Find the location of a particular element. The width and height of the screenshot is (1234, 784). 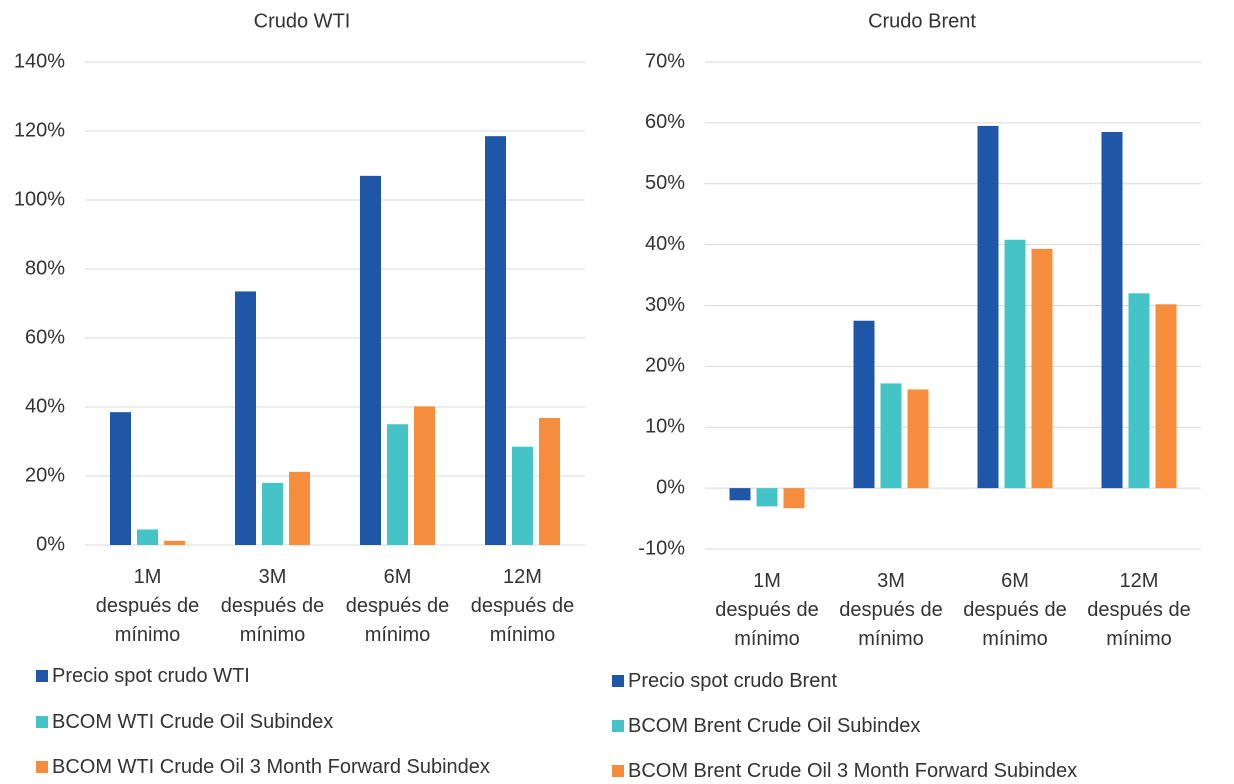

y-tick-label: 120% is located at coordinates (39, 130).